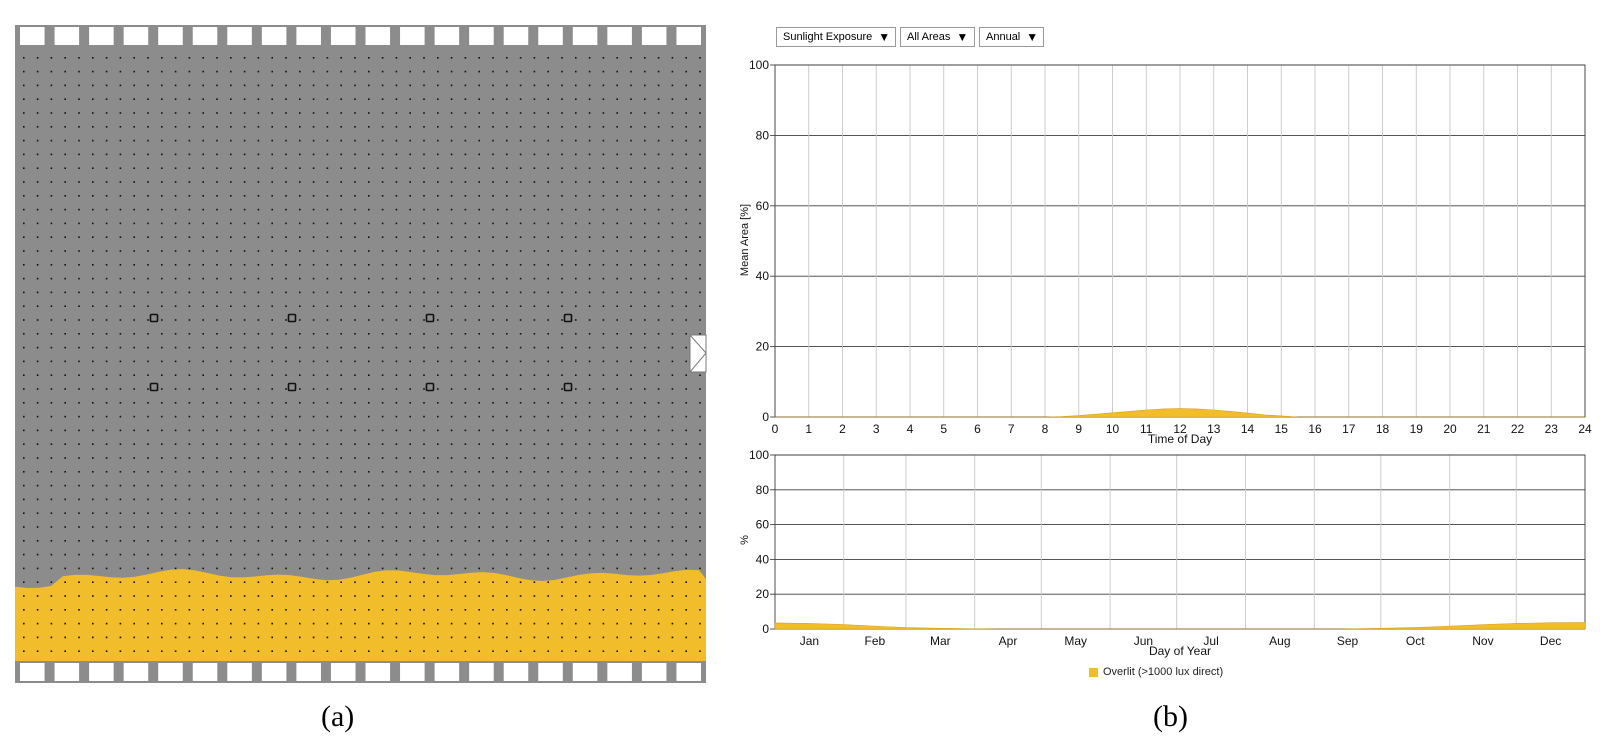 The height and width of the screenshot is (739, 1600). What do you see at coordinates (937, 37) in the screenshot?
I see `area-dropdown: All Areas ▼` at bounding box center [937, 37].